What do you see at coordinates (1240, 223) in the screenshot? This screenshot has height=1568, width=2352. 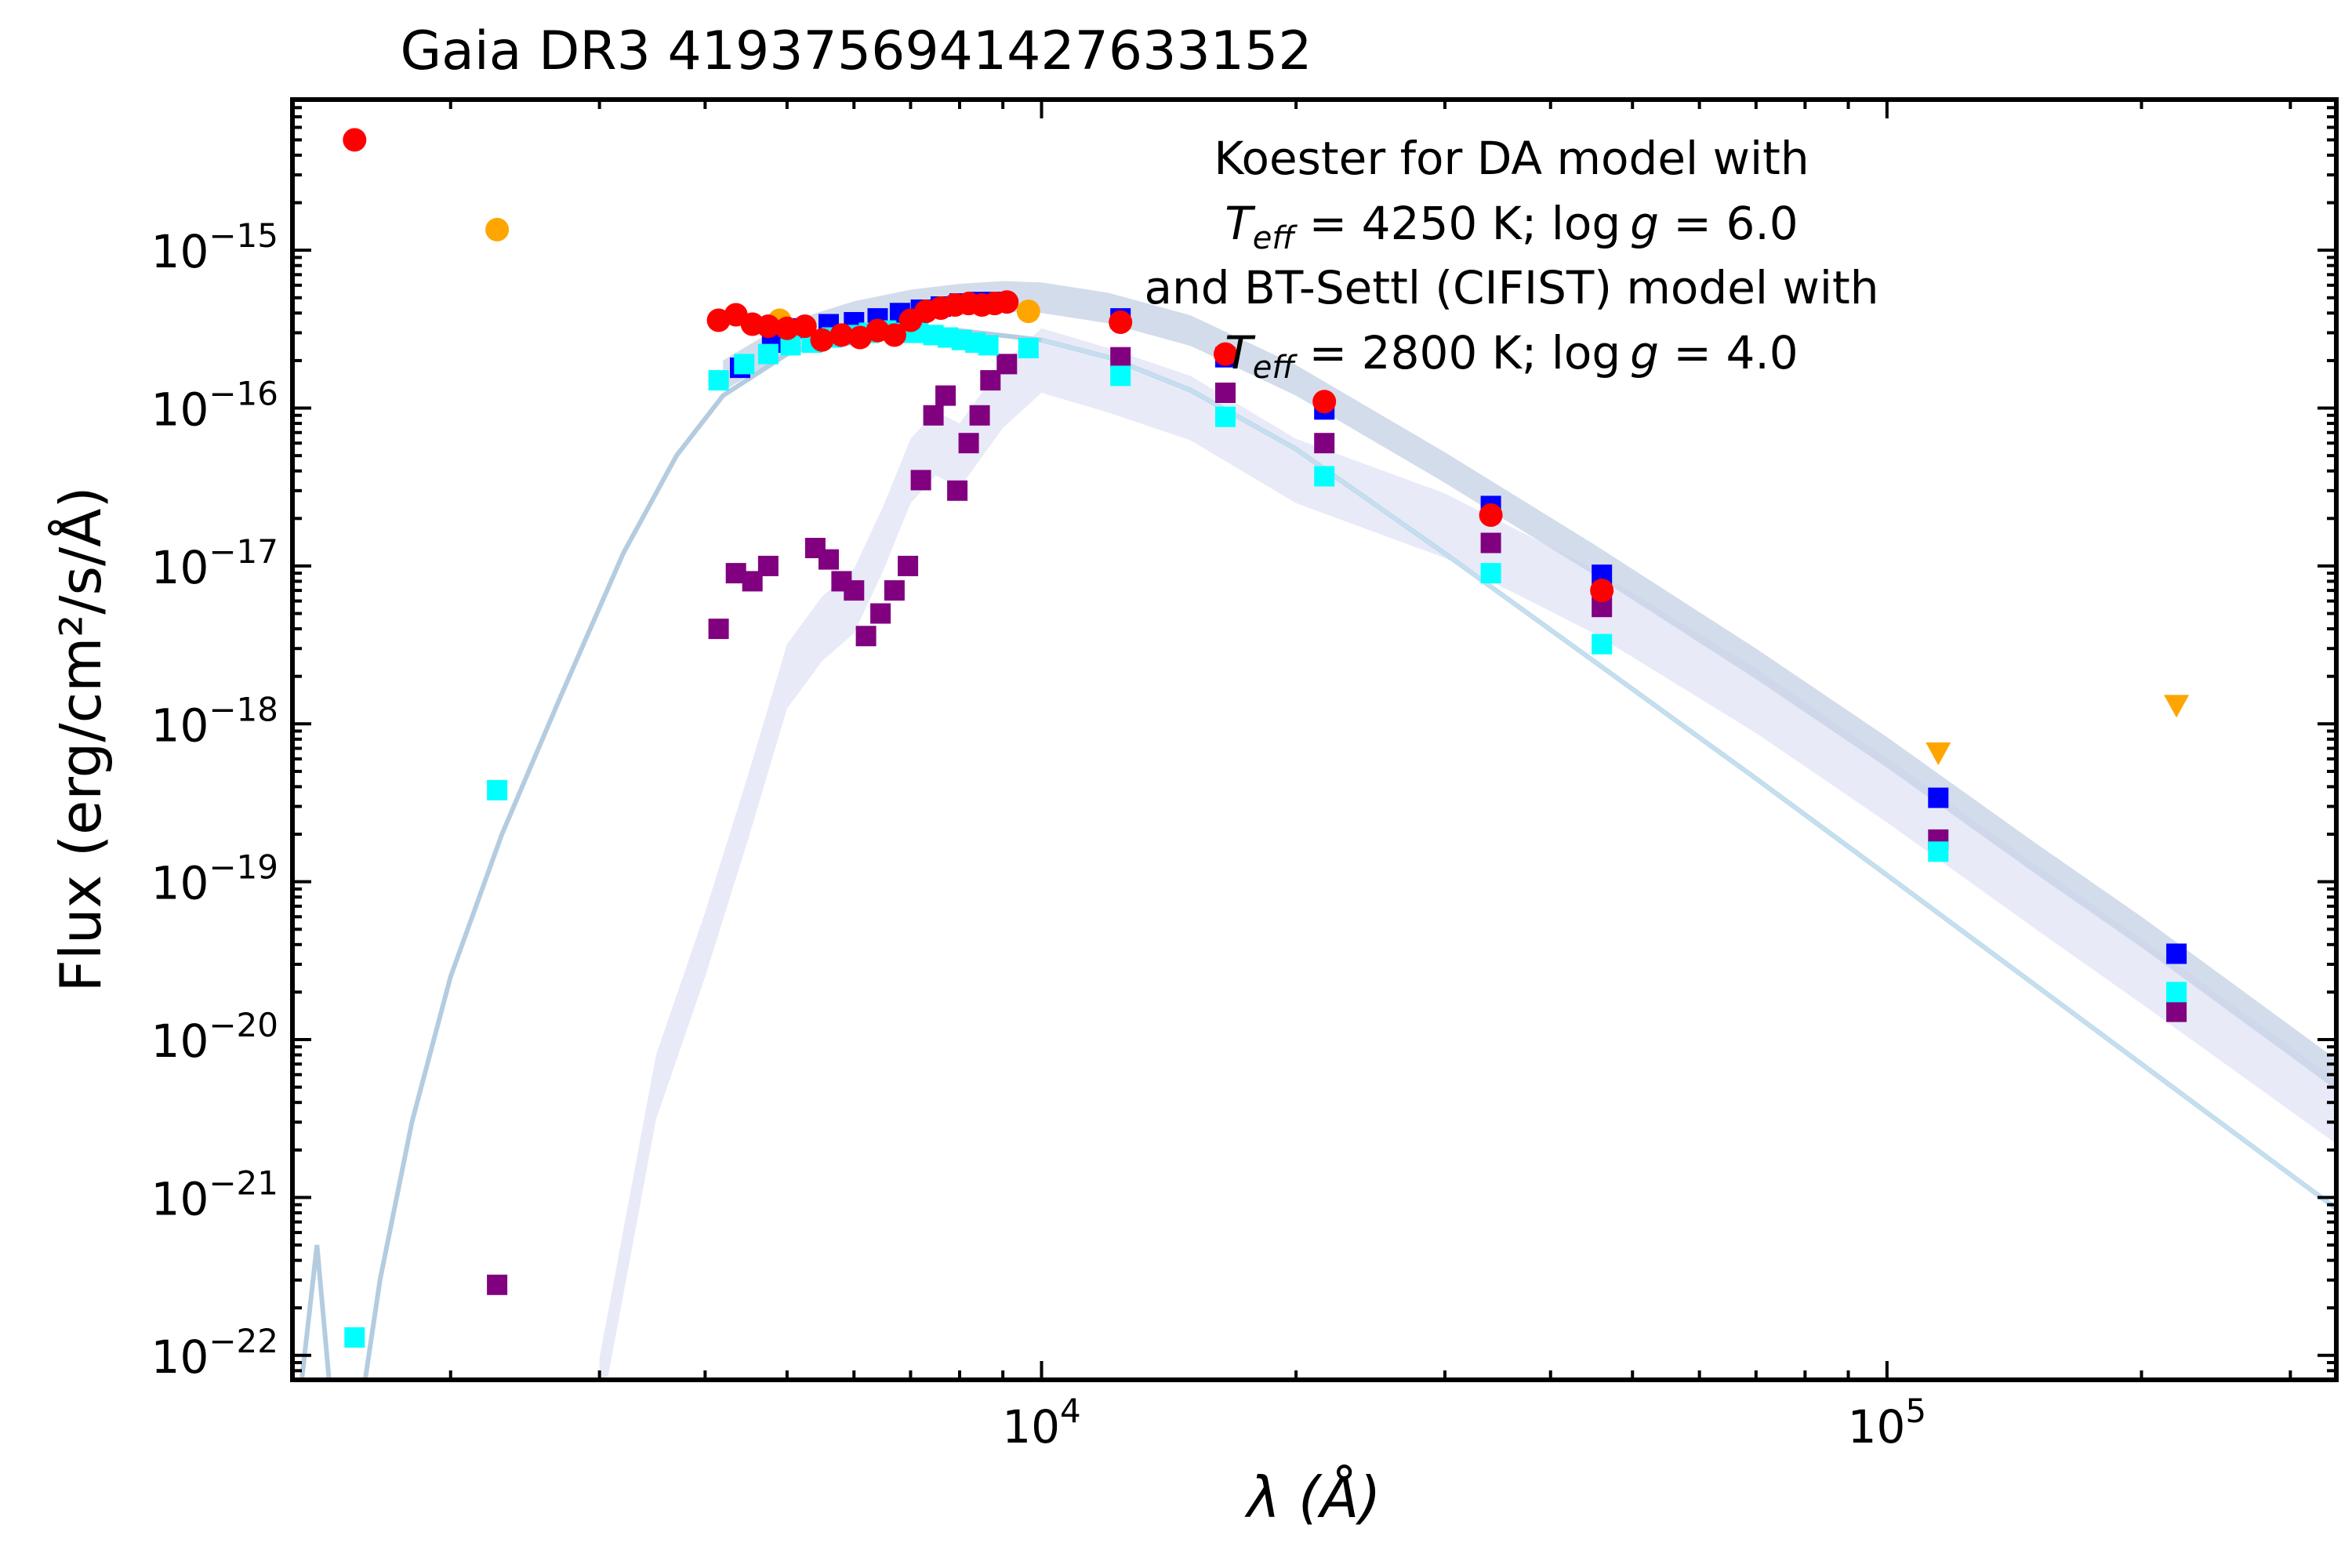 I see `annotation-line-2-teff: T` at bounding box center [1240, 223].